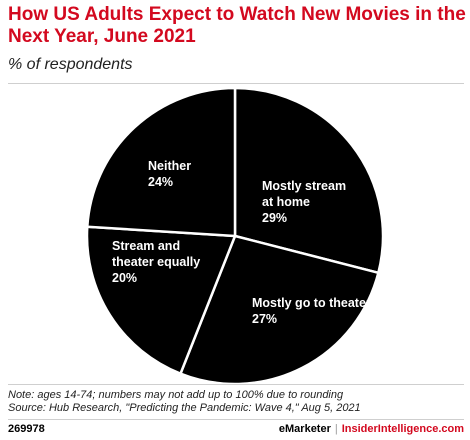 Image resolution: width=470 pixels, height=440 pixels. What do you see at coordinates (402, 429) in the screenshot?
I see `site-name: InsiderIntelligence.com` at bounding box center [402, 429].